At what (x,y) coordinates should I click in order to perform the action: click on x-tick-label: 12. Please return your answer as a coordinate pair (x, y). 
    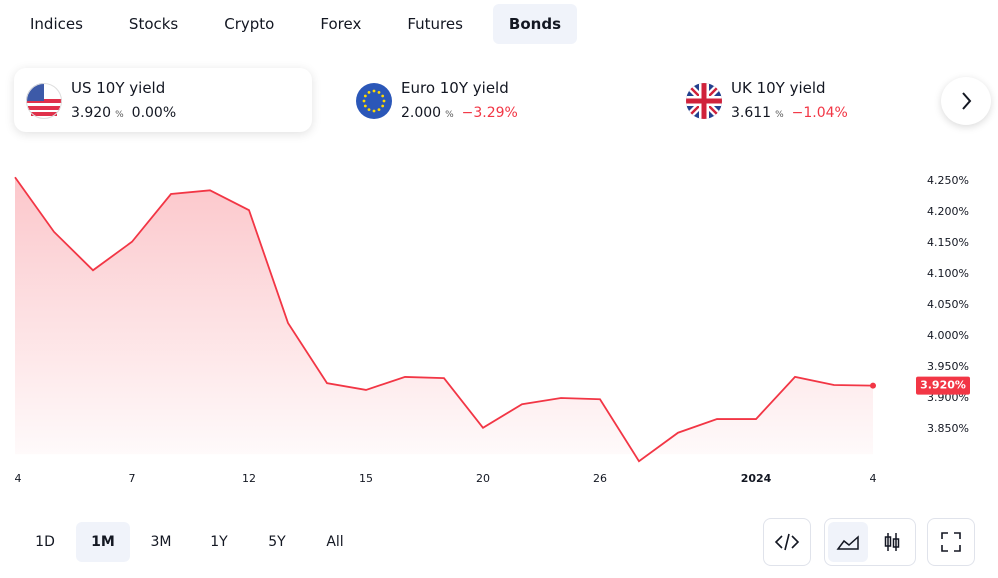
    Looking at the image, I should click on (249, 478).